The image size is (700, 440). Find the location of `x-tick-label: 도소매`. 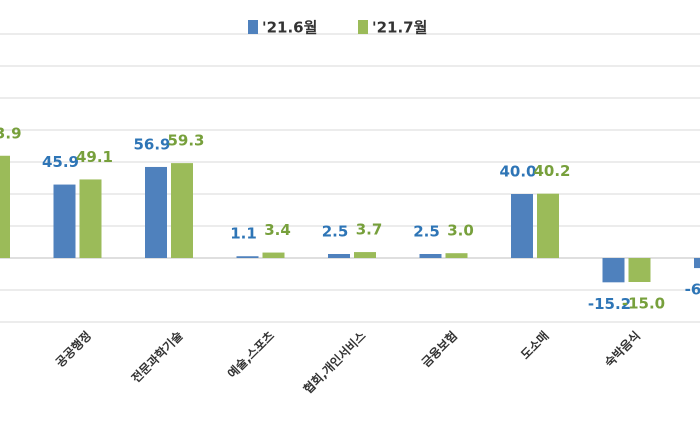

x-tick-label: 도소매 is located at coordinates (535, 345).